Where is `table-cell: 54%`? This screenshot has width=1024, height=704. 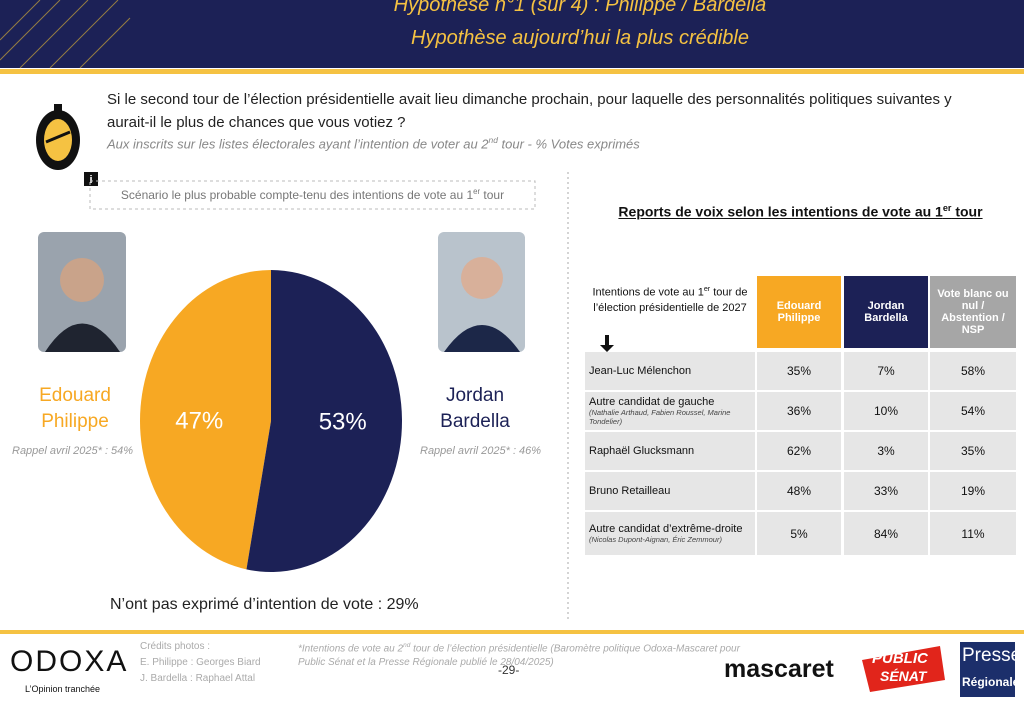
table-cell: 54% is located at coordinates (973, 411).